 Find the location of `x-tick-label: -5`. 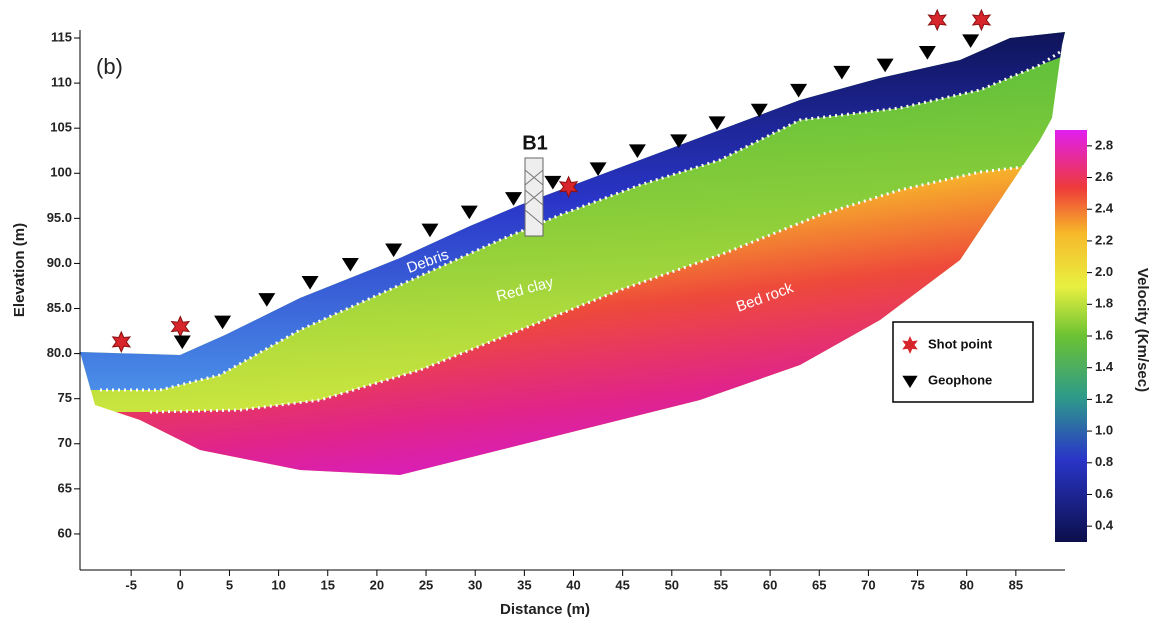

x-tick-label: -5 is located at coordinates (131, 584).